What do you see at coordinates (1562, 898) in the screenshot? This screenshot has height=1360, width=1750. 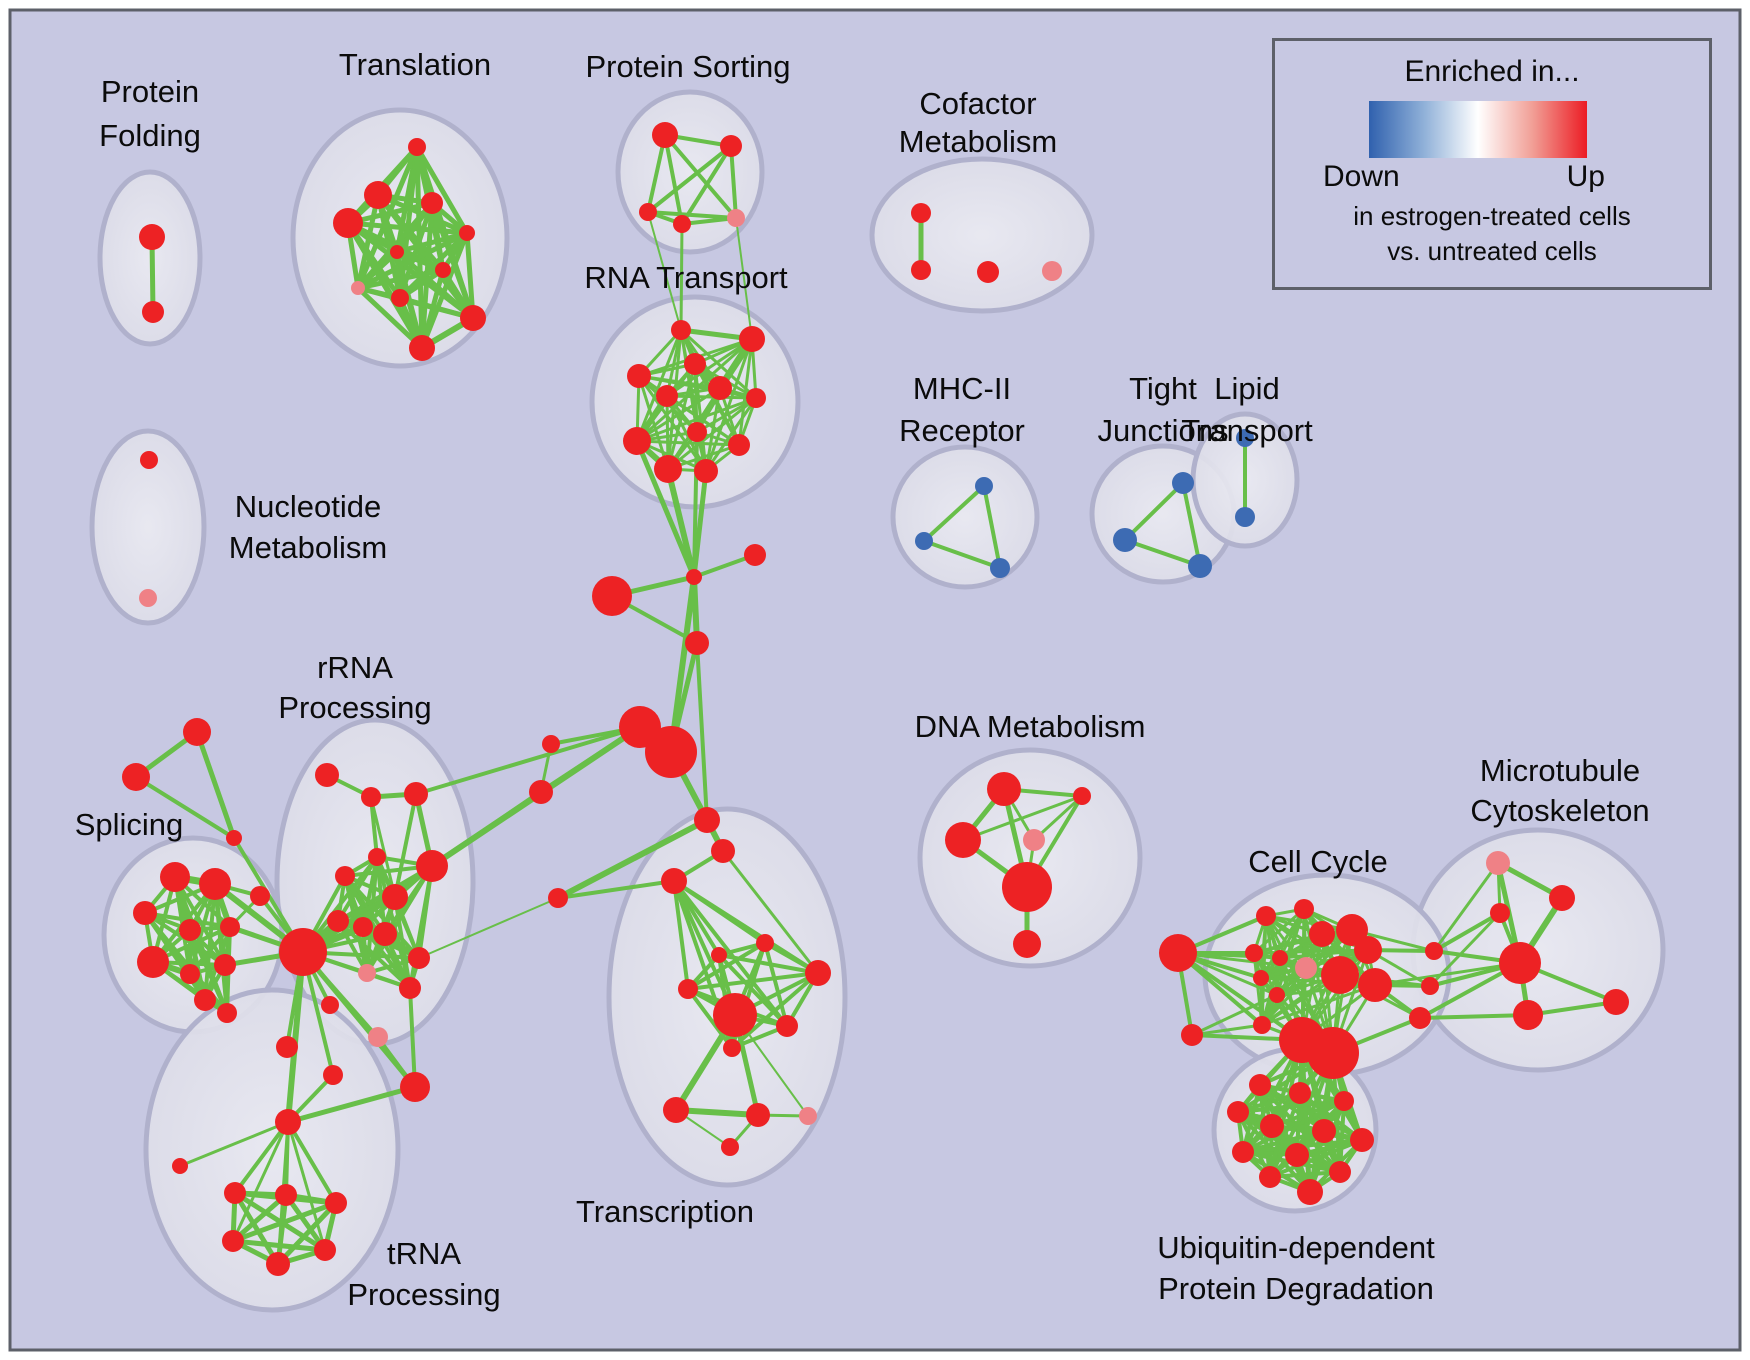 I see `node-mt1` at bounding box center [1562, 898].